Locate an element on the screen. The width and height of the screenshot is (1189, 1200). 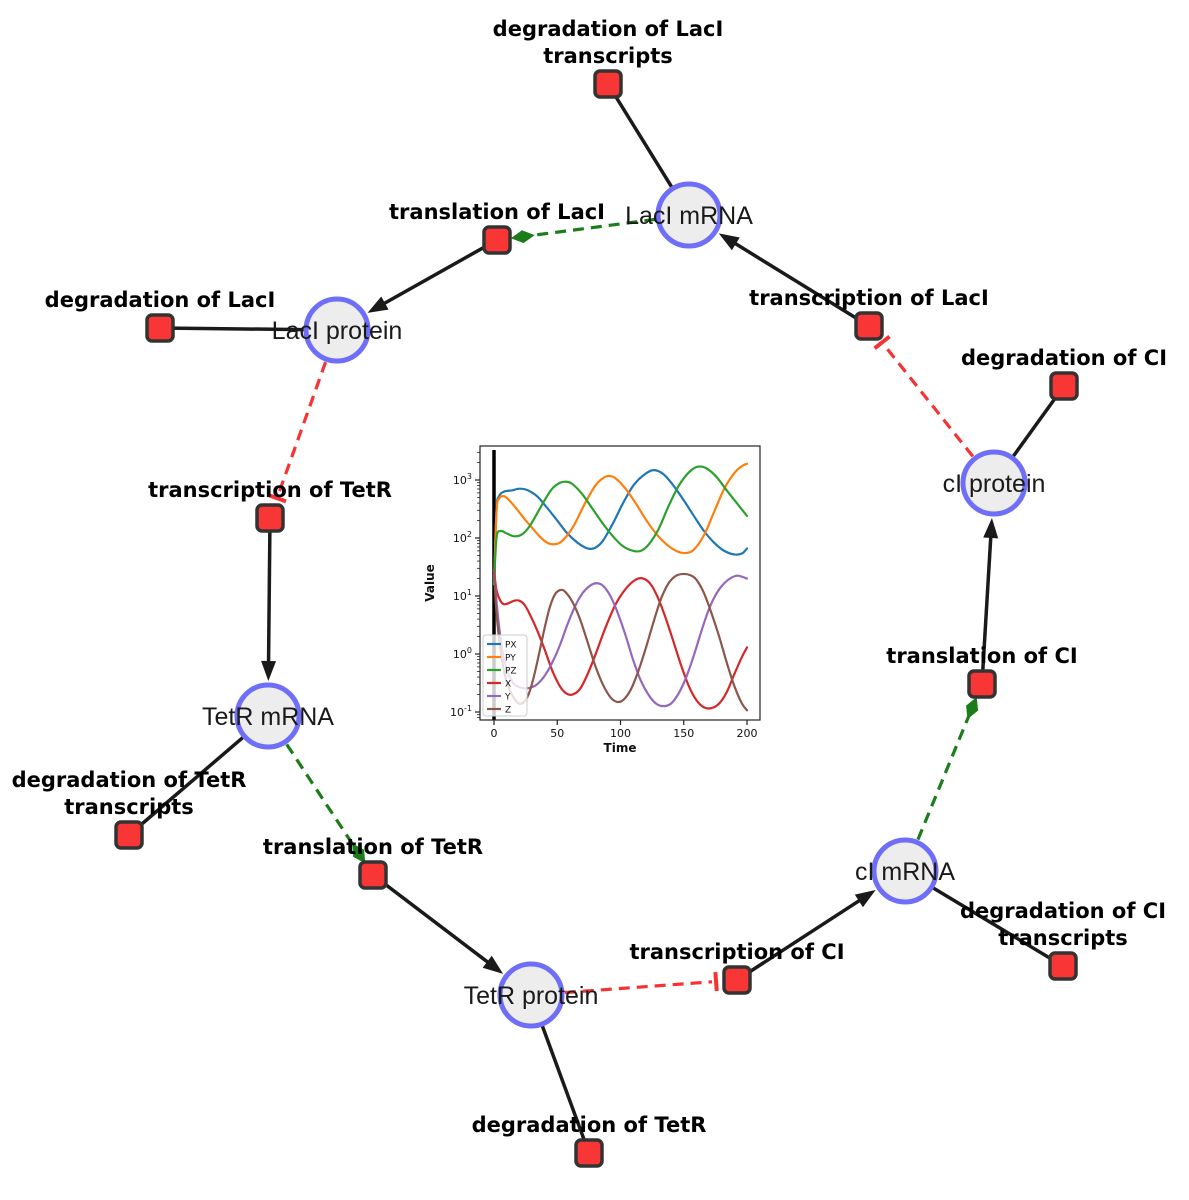
species-label-ci_protein: cI protein is located at coordinates (994, 484).